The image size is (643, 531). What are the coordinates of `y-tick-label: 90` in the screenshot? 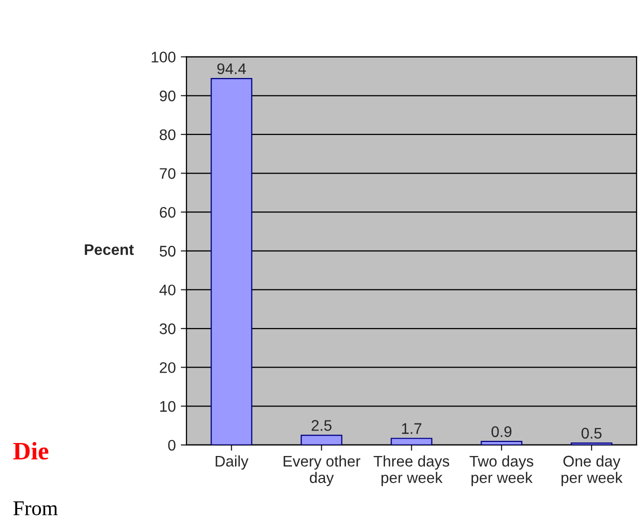 It's located at (168, 96).